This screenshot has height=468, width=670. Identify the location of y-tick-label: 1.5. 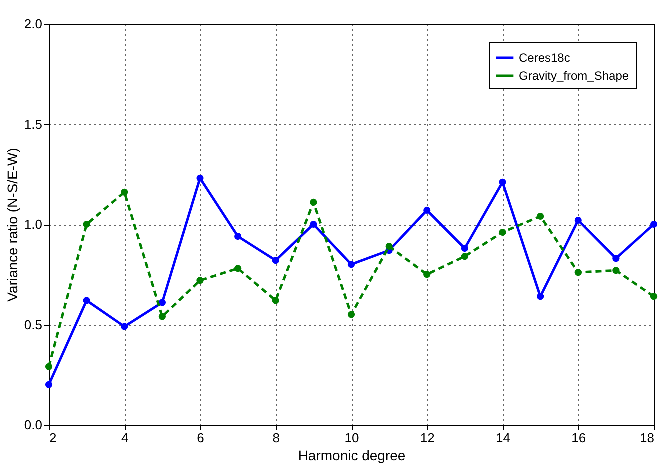
(33, 124).